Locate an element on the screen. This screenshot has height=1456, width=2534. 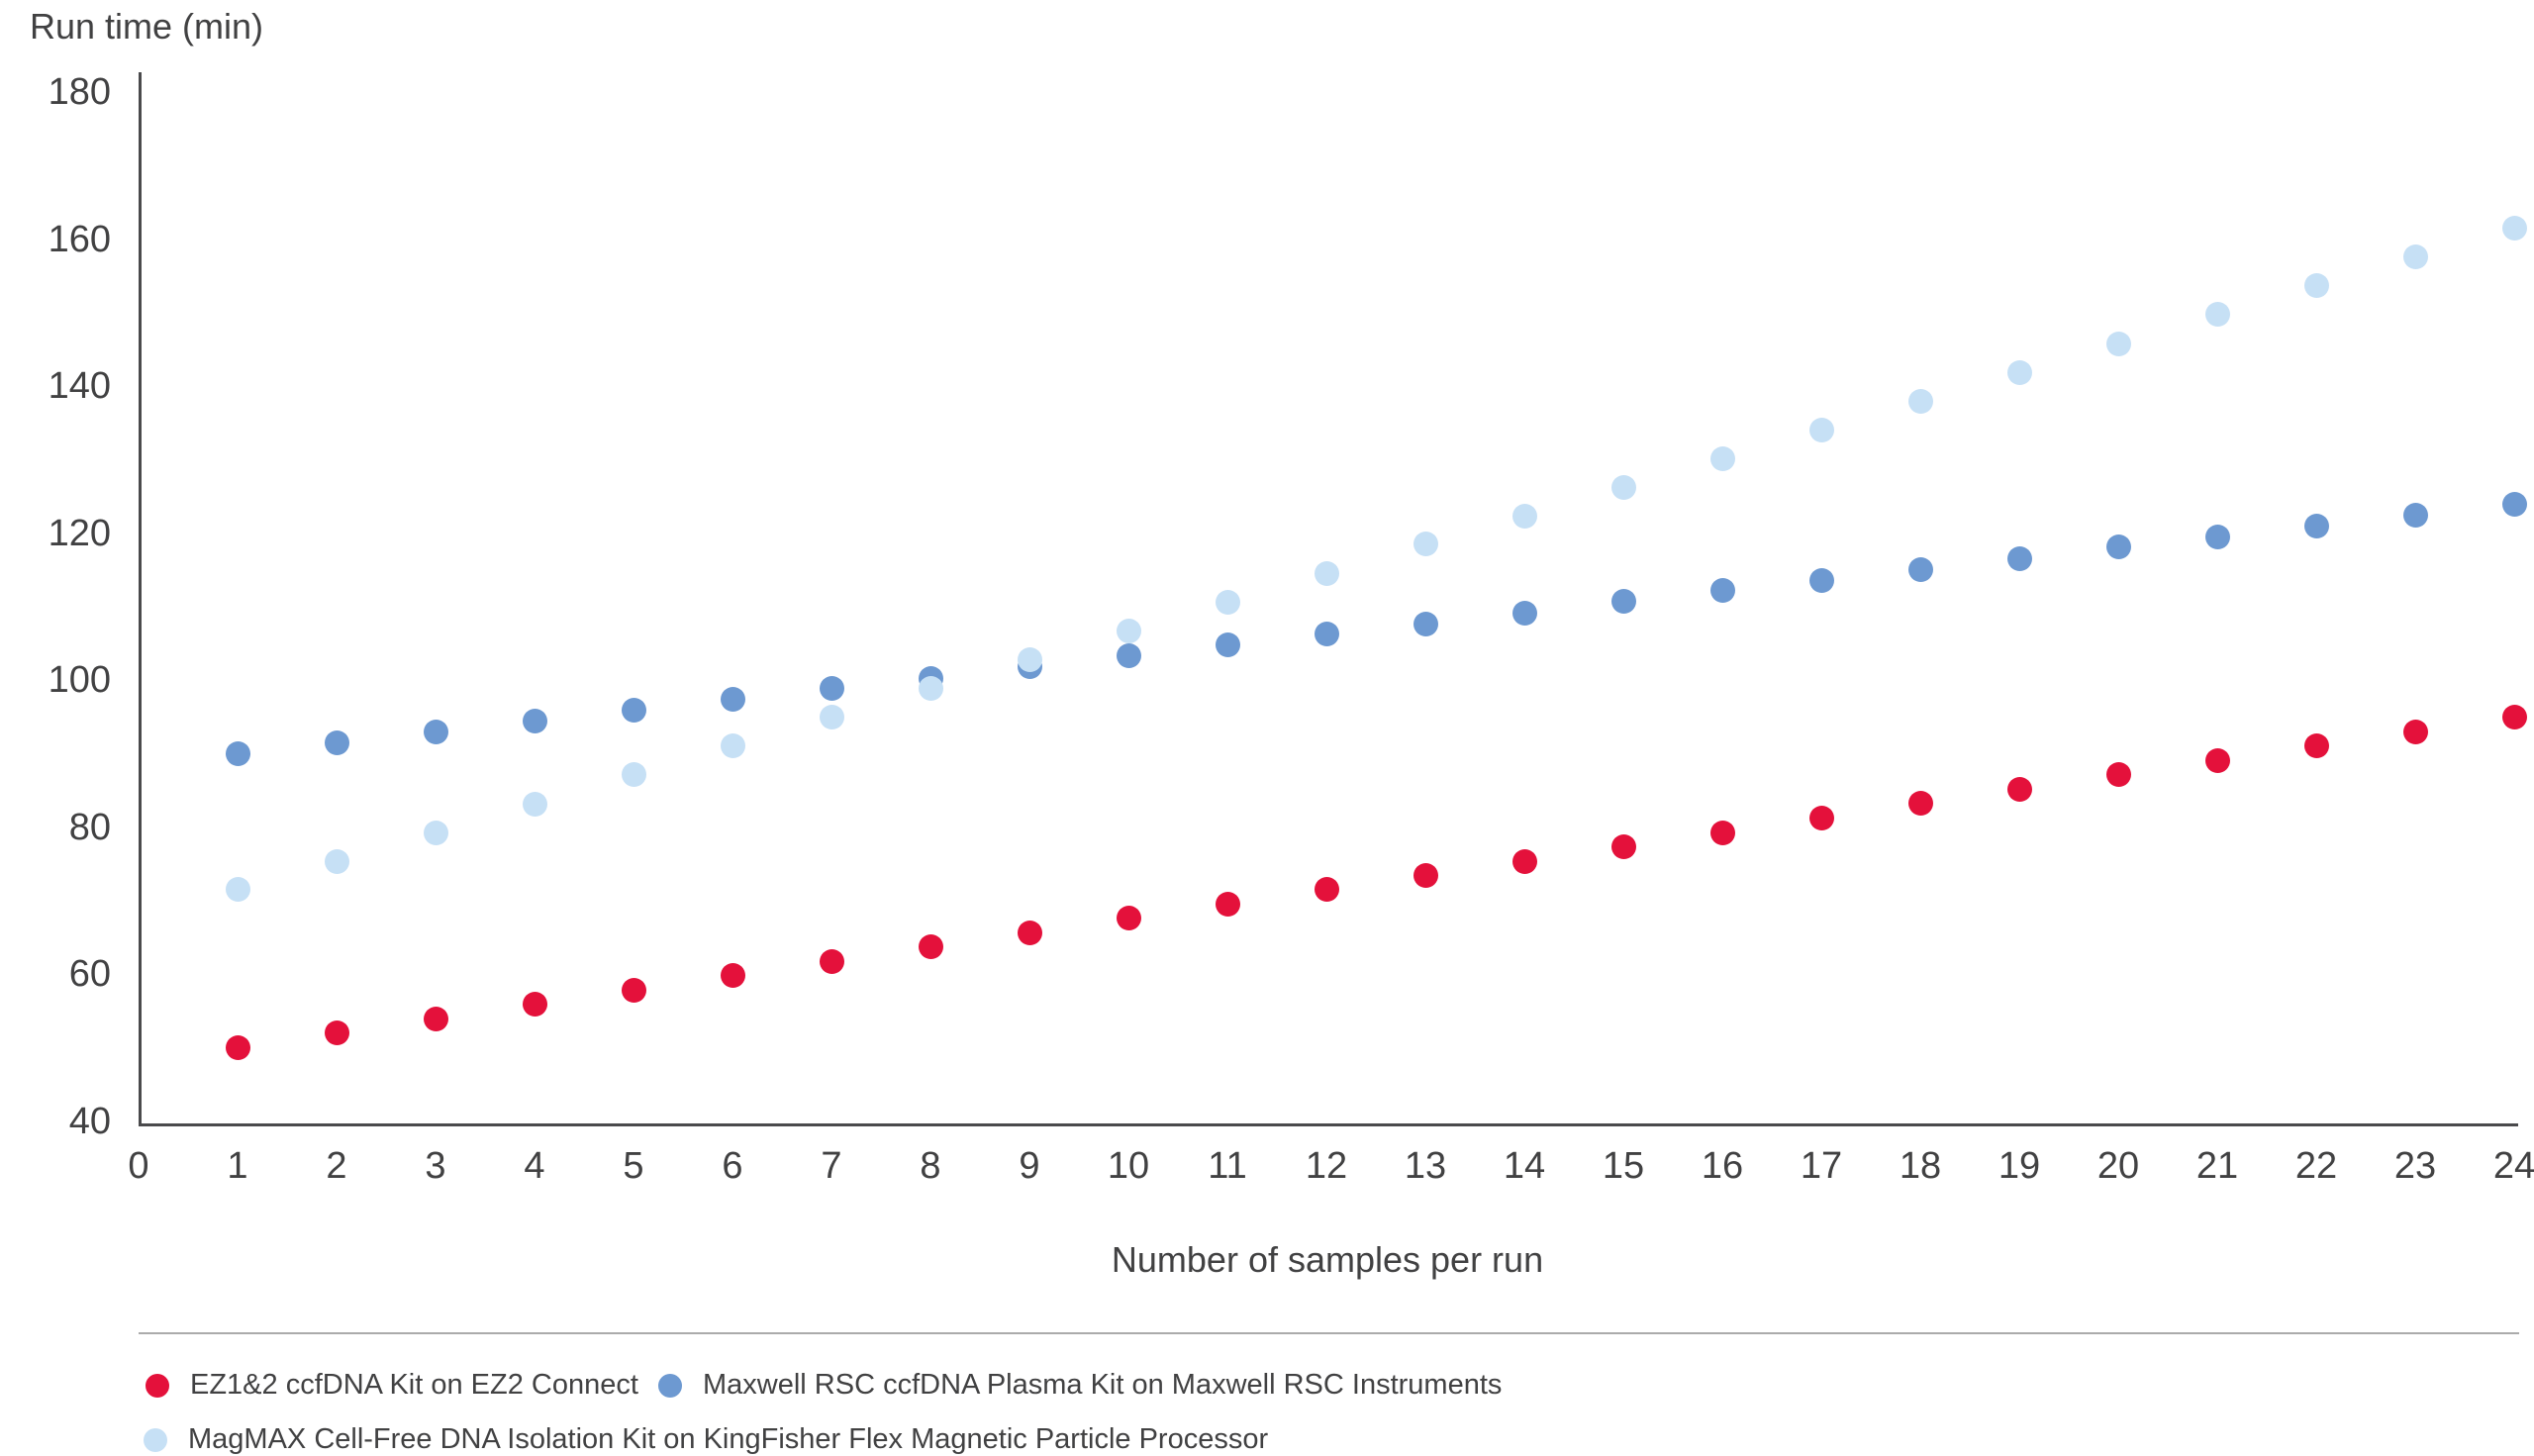
x-tick-label: 10 is located at coordinates (1129, 1166).